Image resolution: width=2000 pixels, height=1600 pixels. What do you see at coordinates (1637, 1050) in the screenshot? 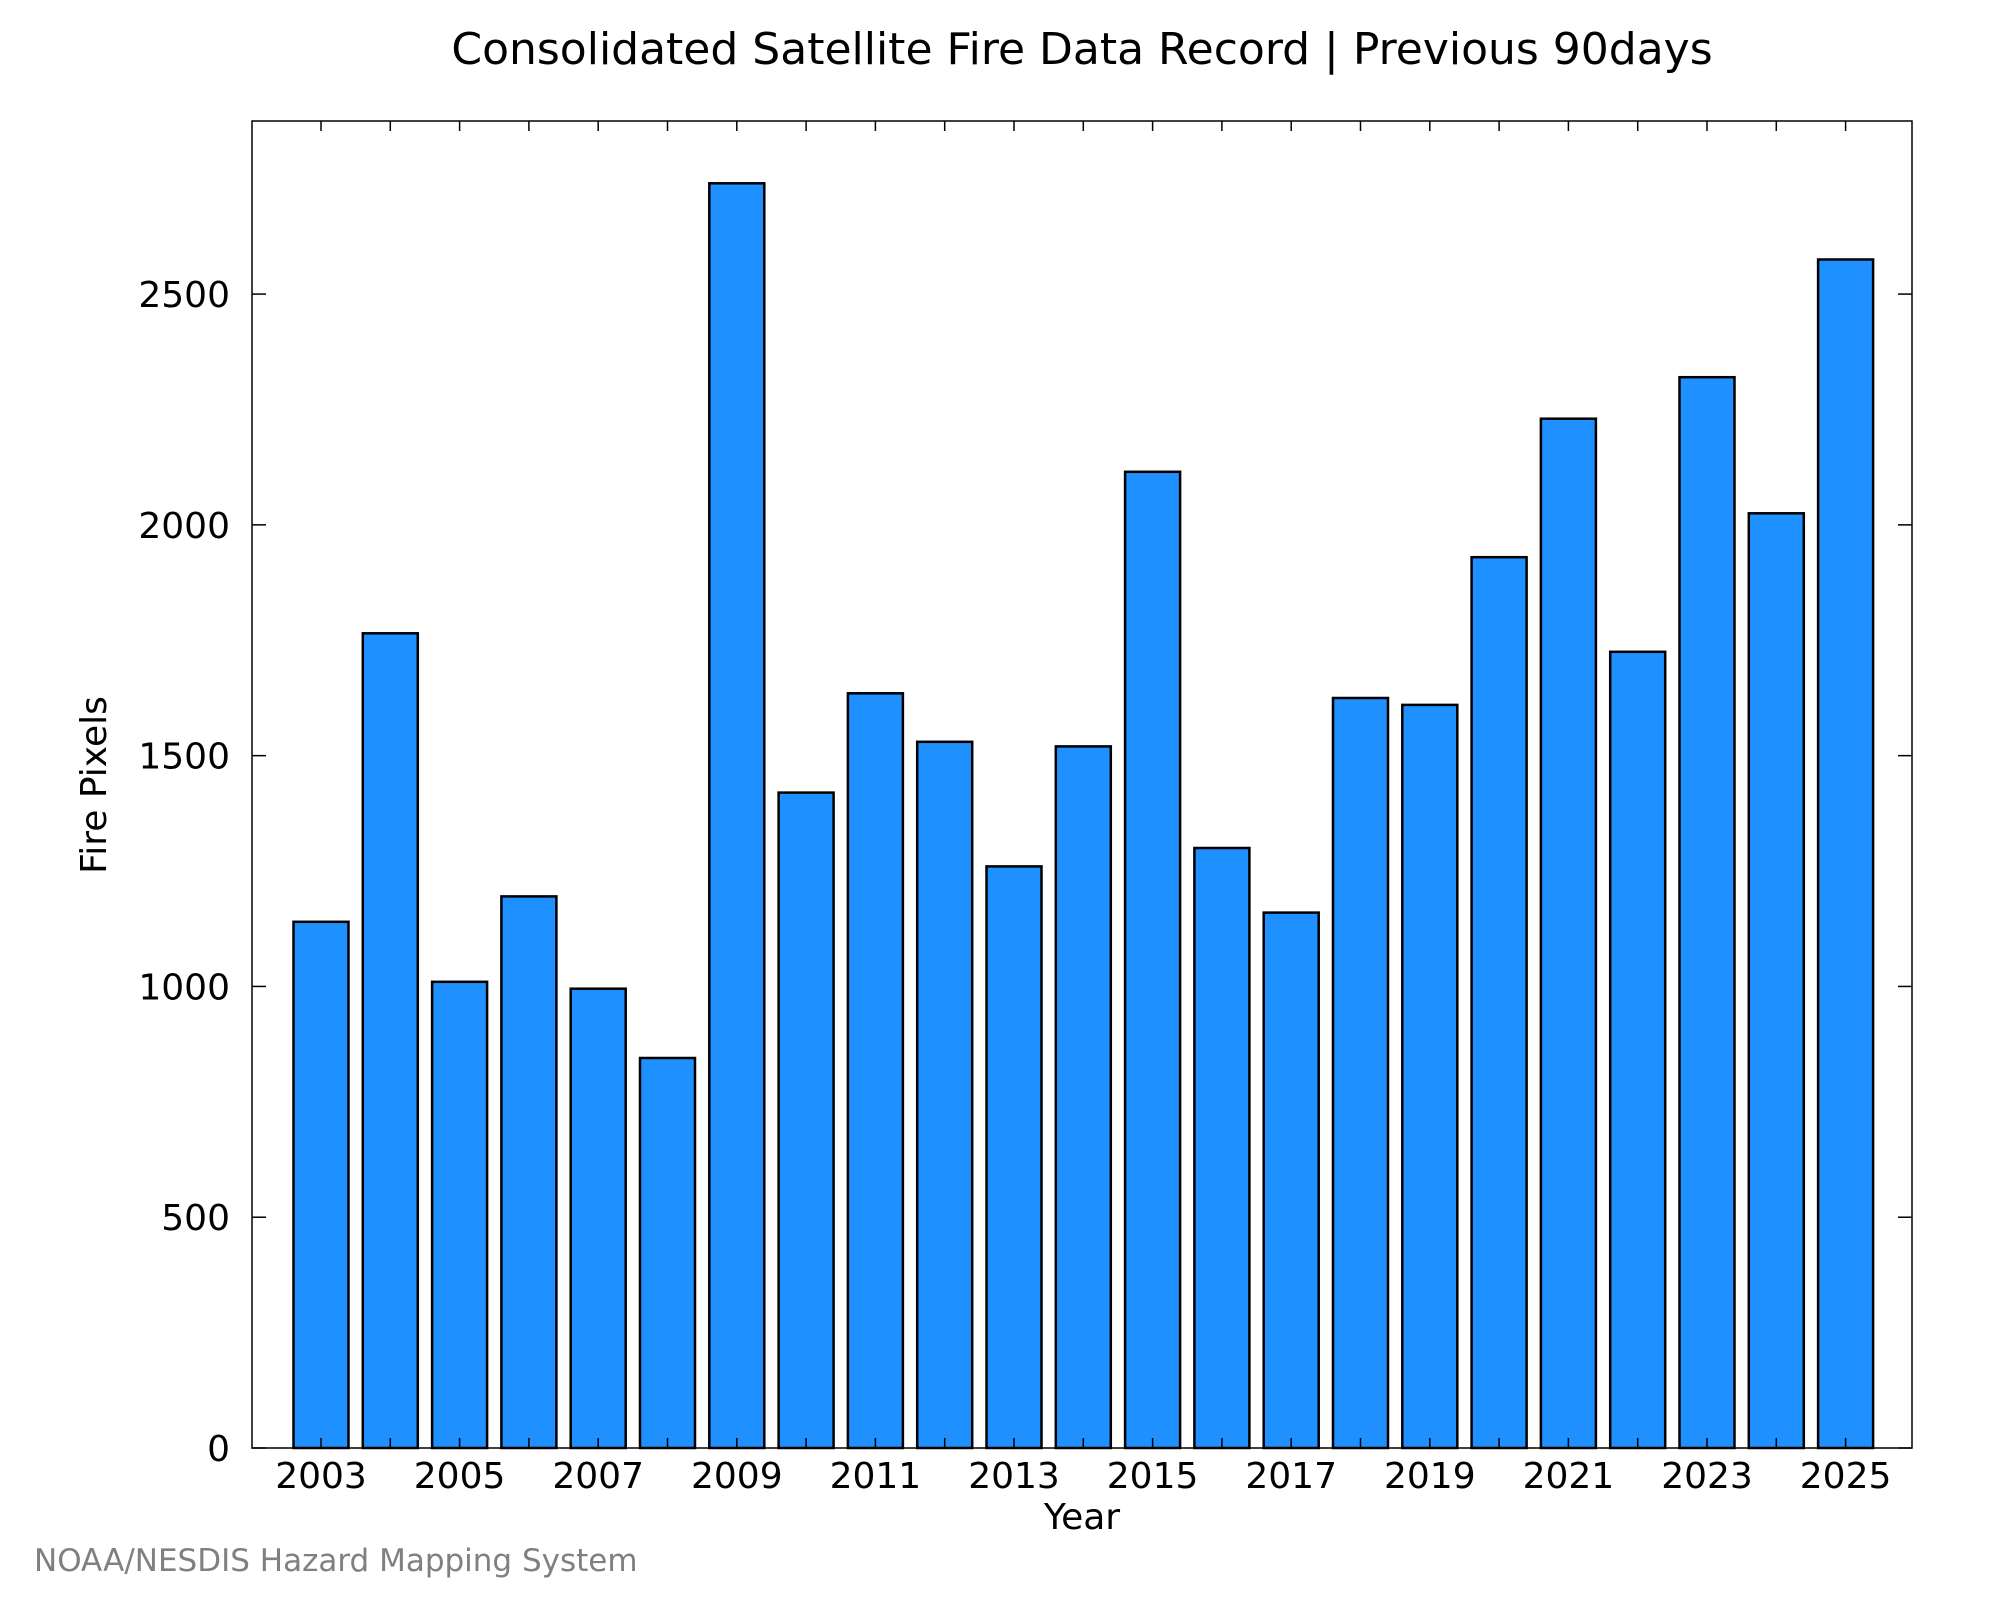
I see `bar-2022` at bounding box center [1637, 1050].